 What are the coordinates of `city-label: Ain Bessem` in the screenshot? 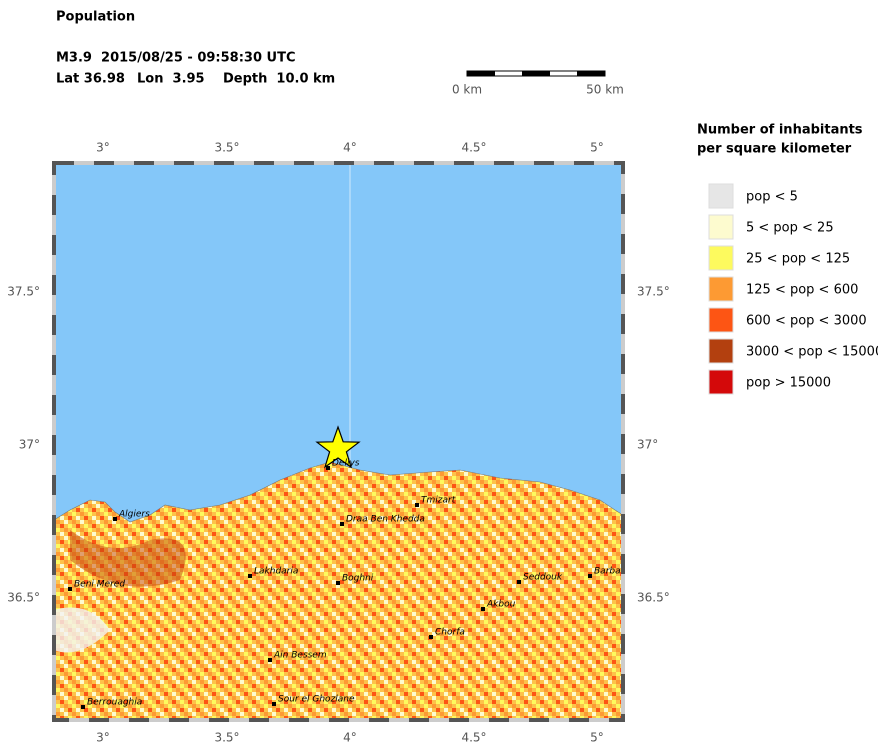 It's located at (300, 656).